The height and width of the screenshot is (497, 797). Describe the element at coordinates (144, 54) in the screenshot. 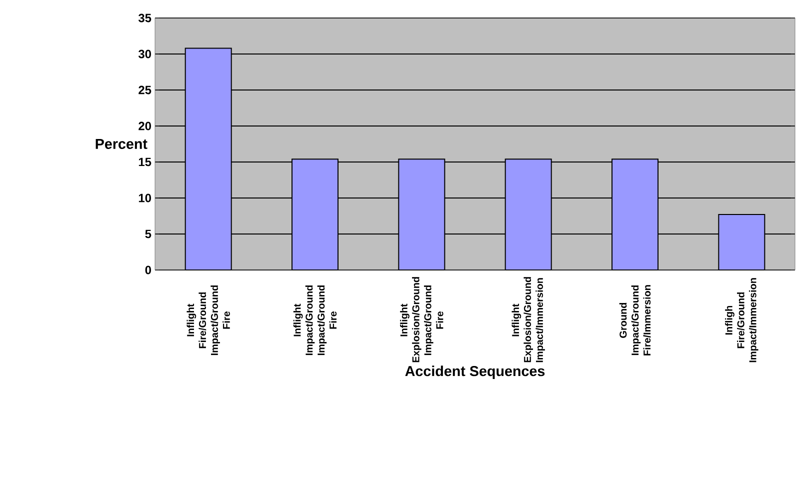

I see `y-tick-label: 30` at that location.